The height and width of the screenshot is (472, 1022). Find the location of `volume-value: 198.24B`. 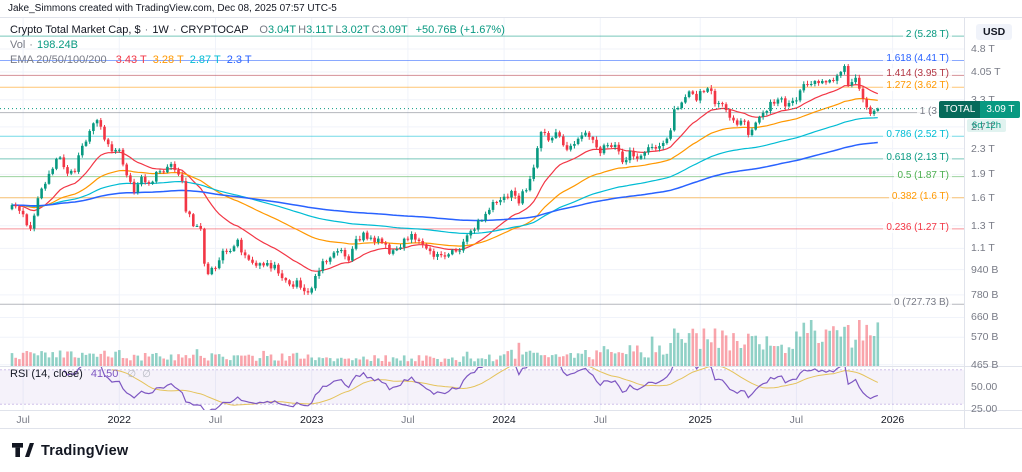

volume-value: 198.24B is located at coordinates (57, 45).